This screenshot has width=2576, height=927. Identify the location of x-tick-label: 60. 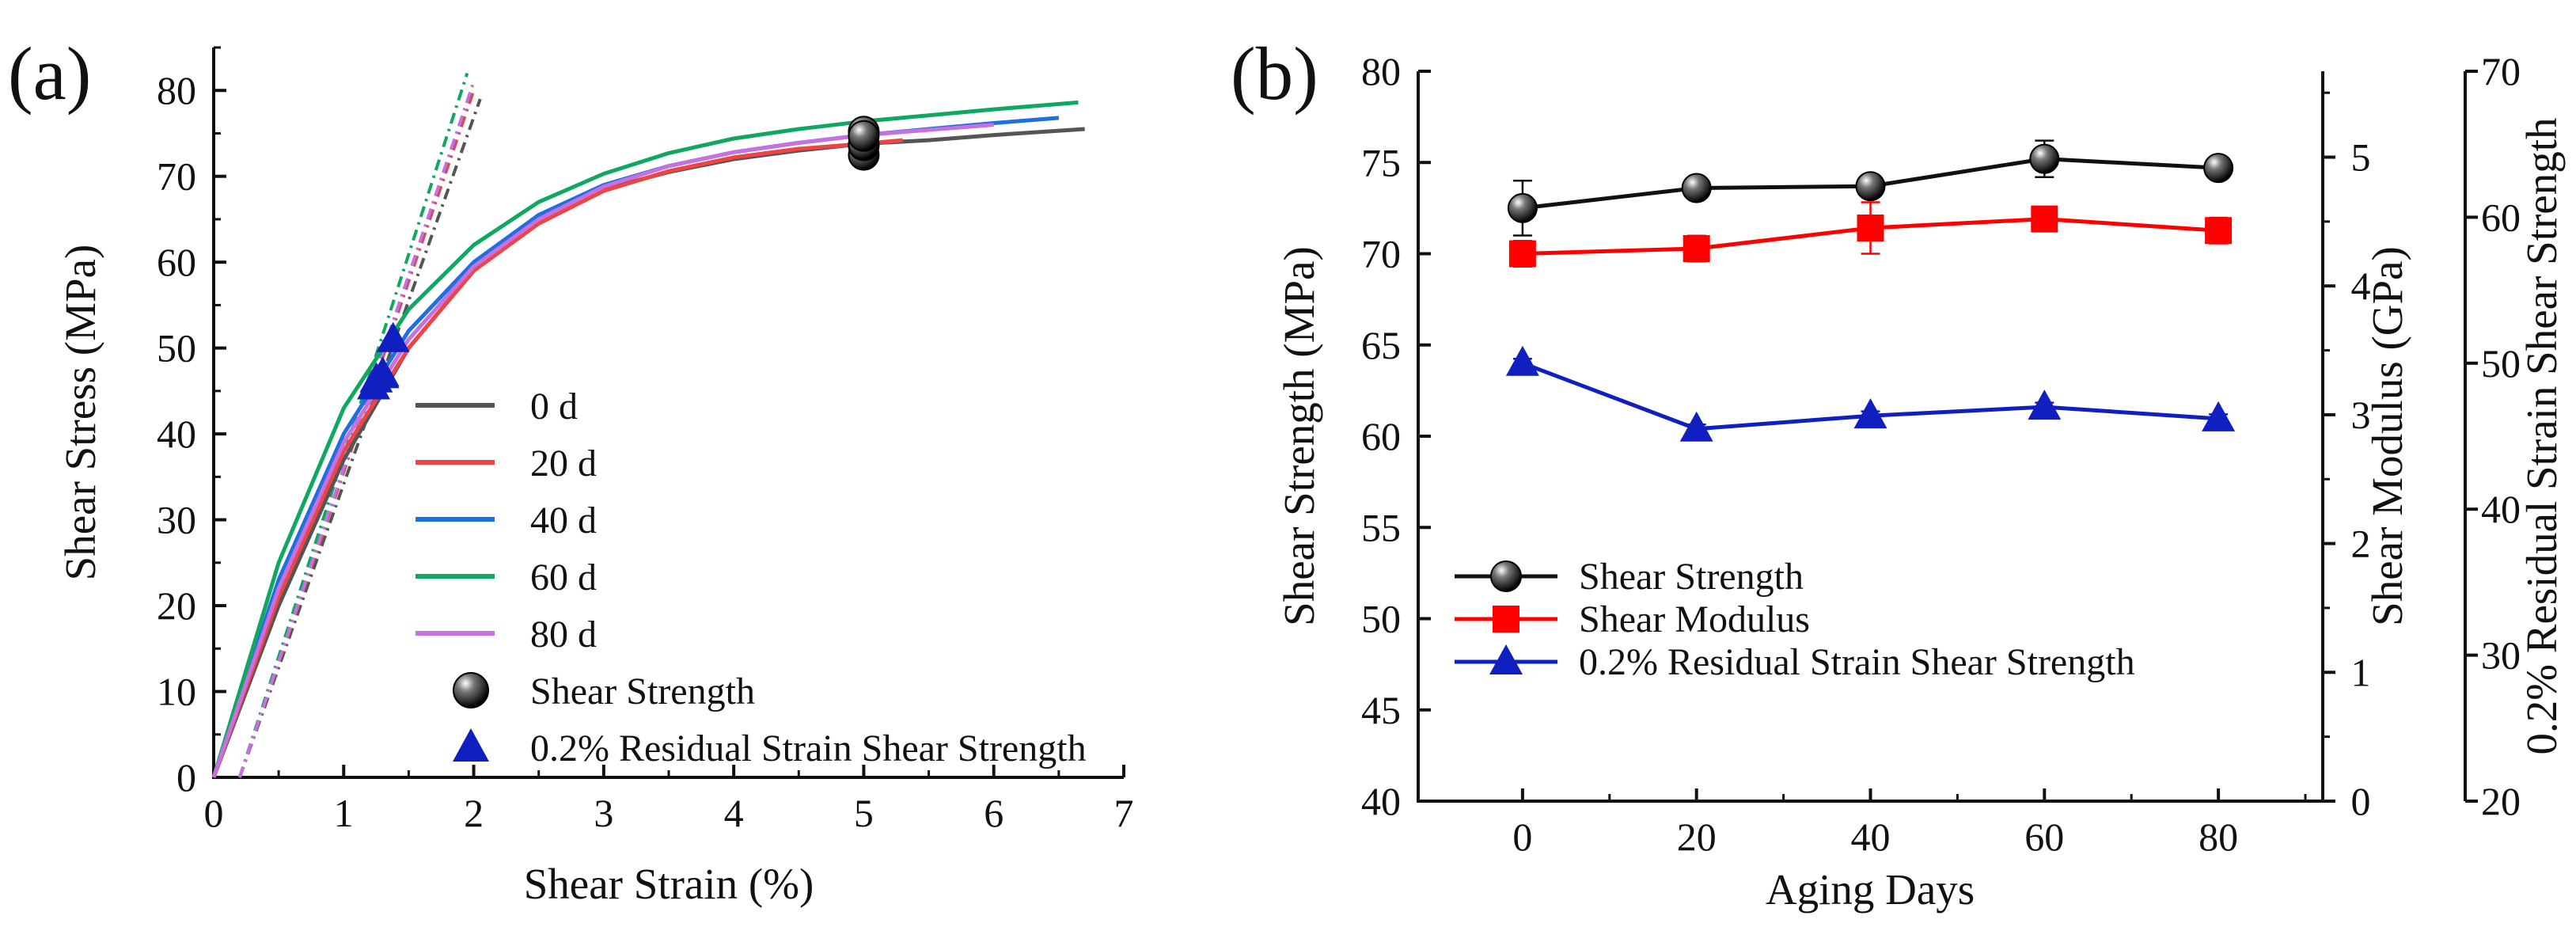
(2044, 837).